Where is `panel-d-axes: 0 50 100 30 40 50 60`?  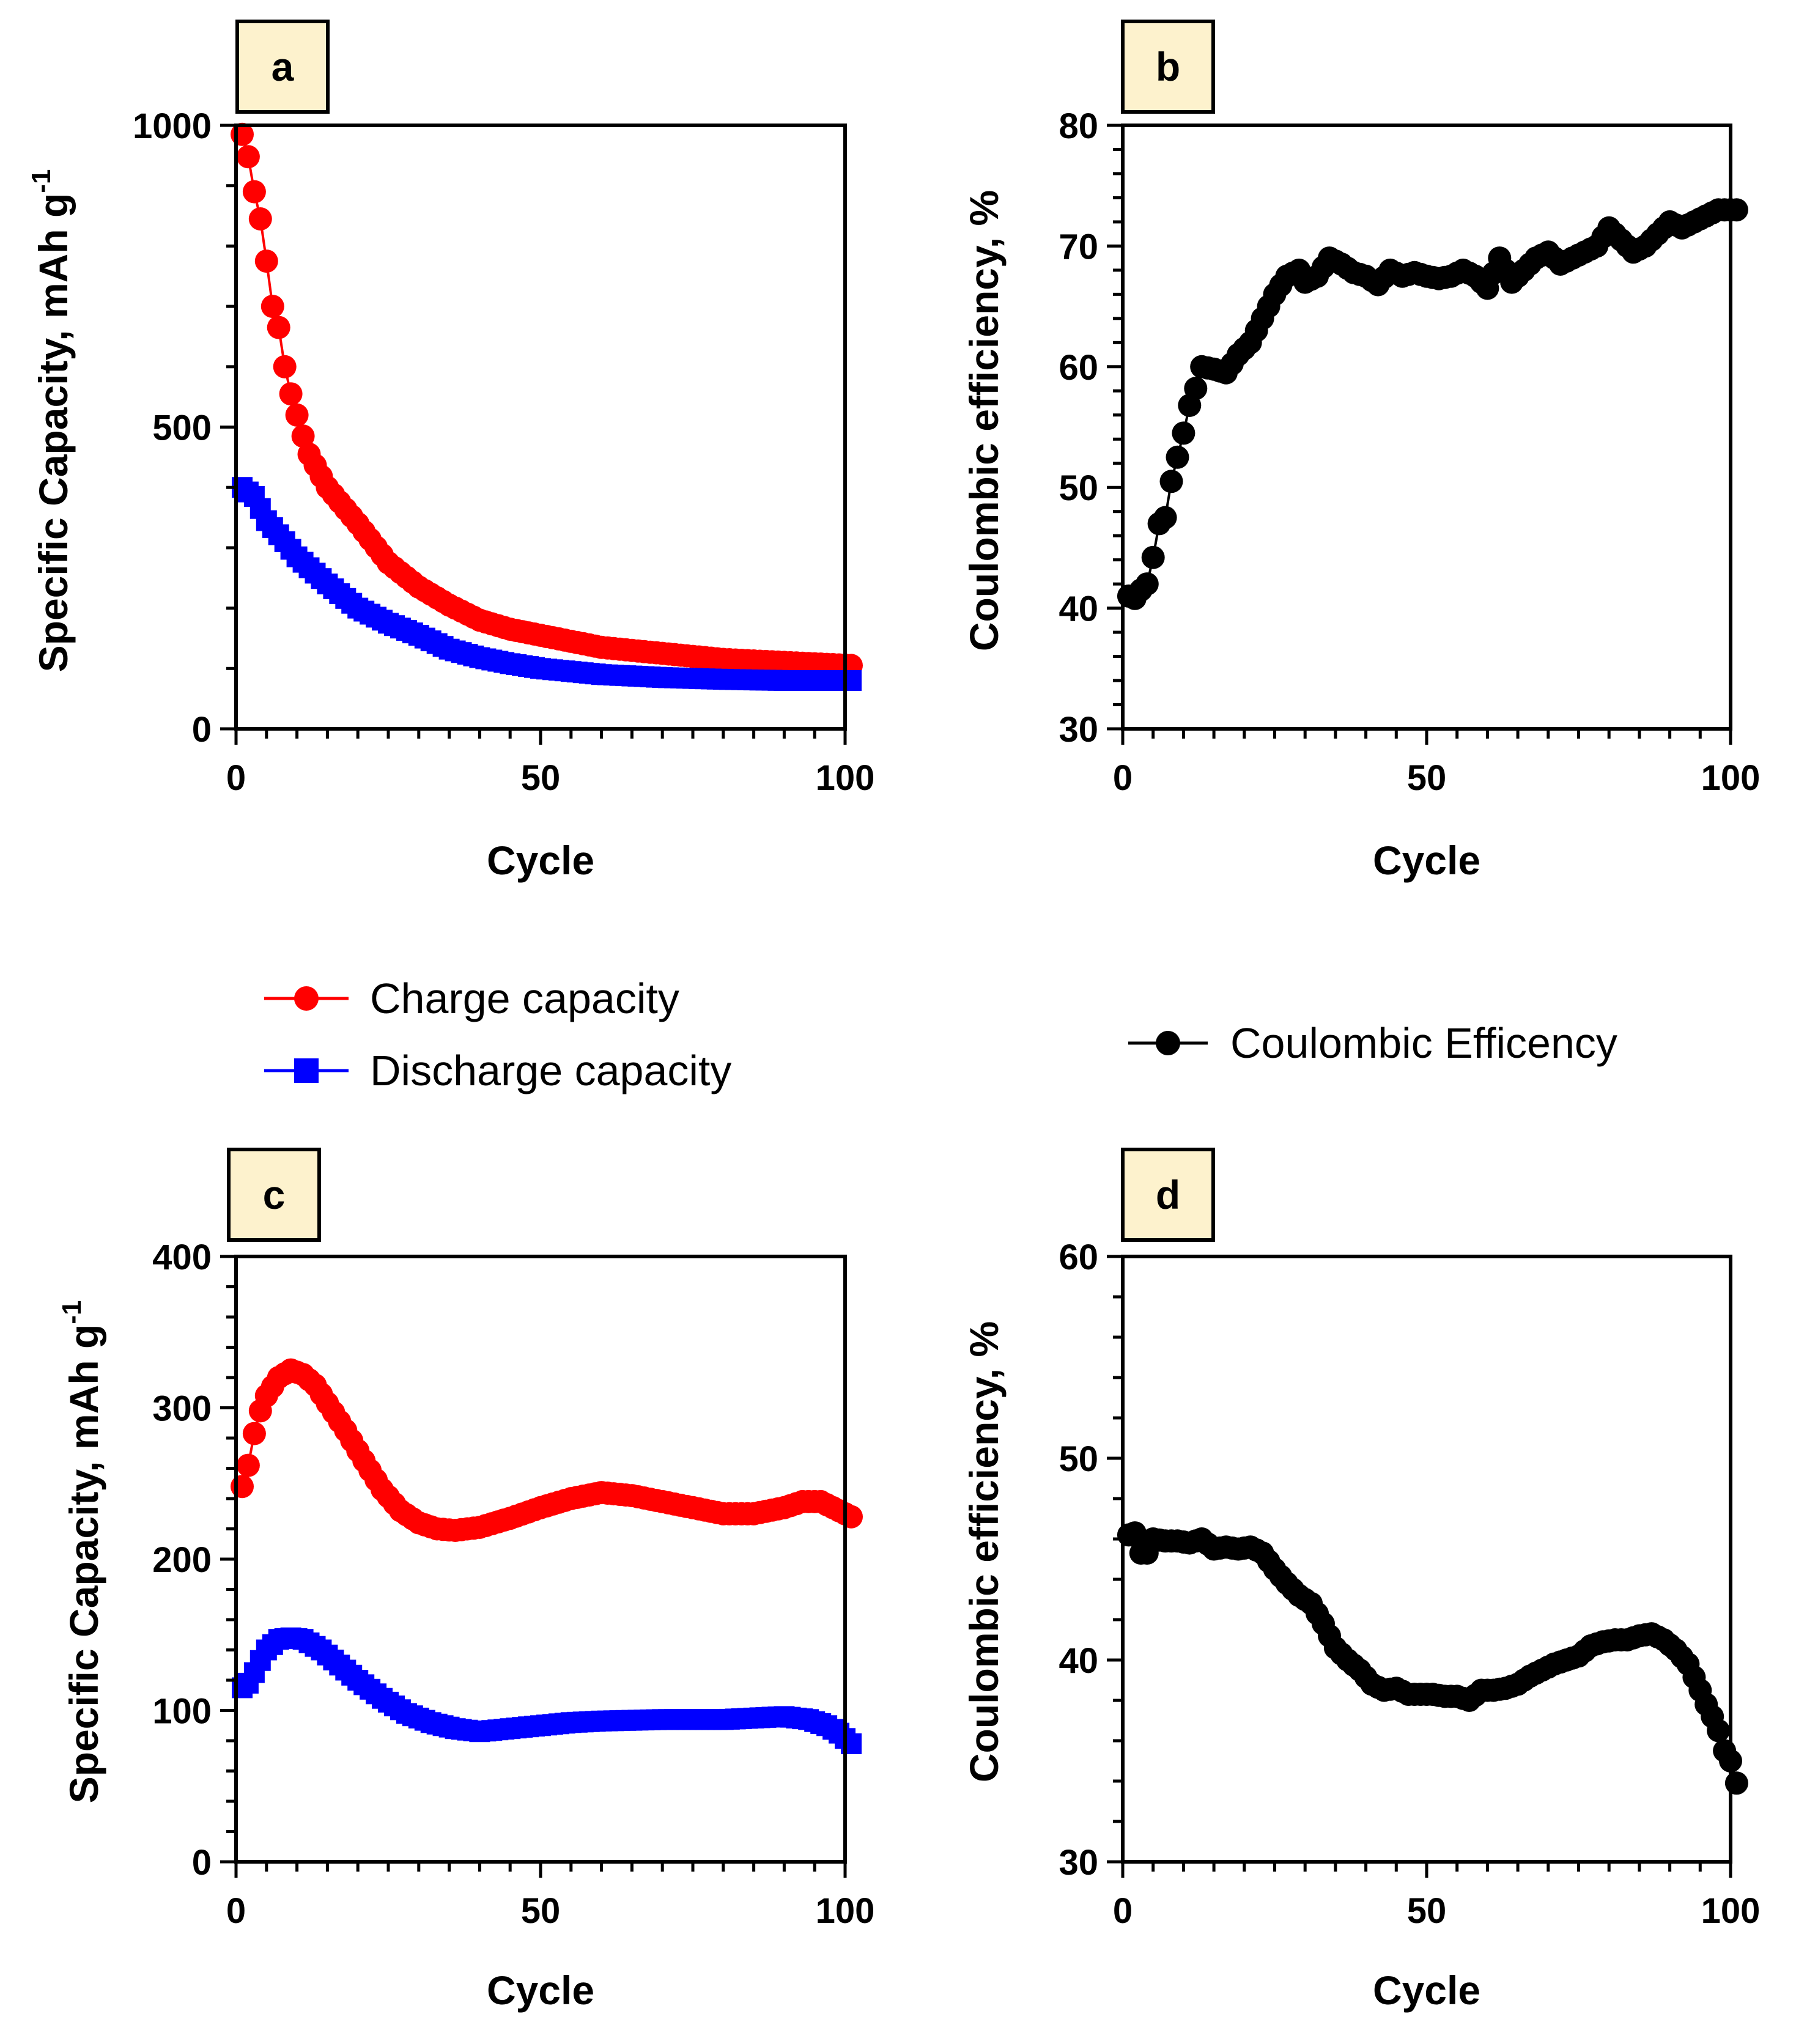
panel-d-axes: 0 50 100 30 40 50 60 is located at coordinates (1409, 1584).